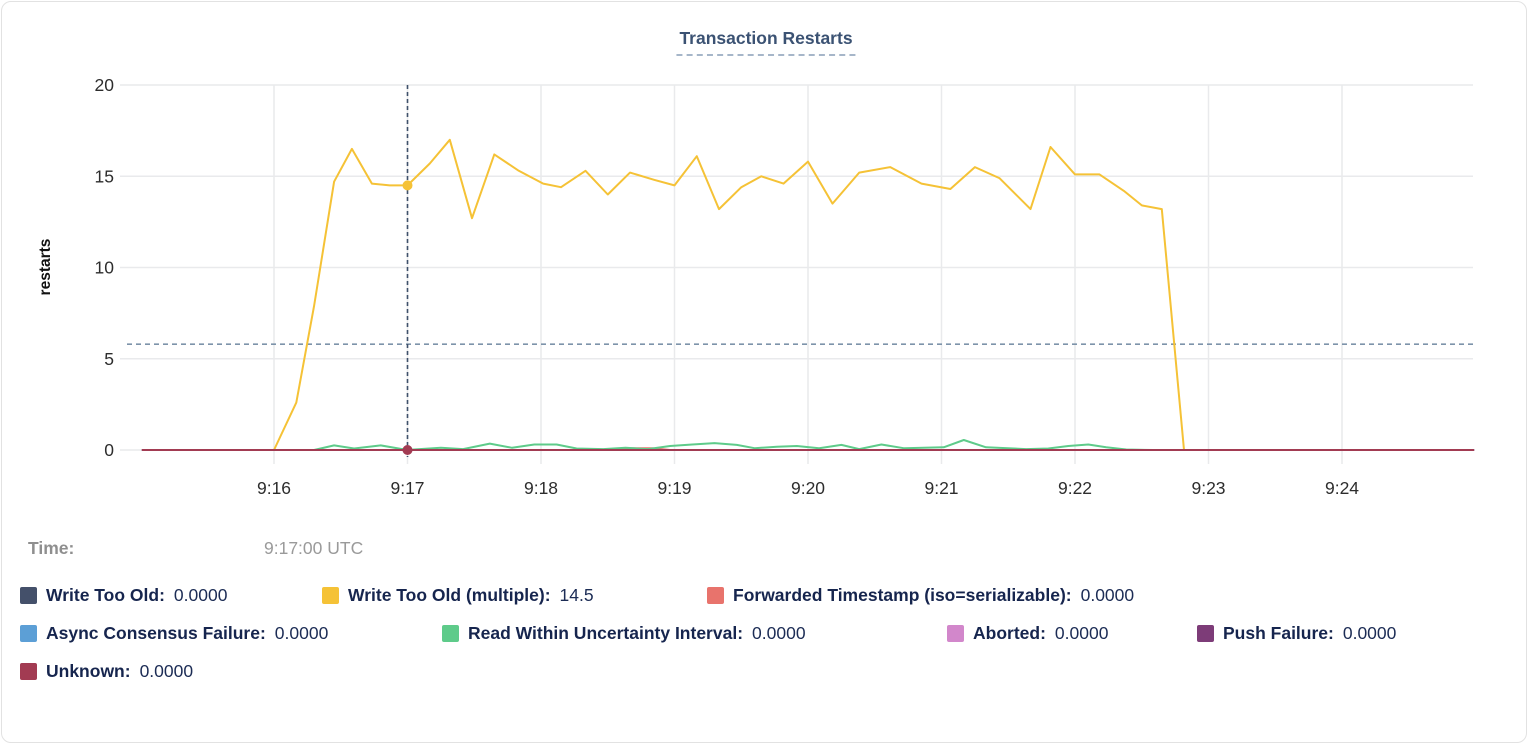  Describe the element at coordinates (1278, 633) in the screenshot. I see `legend-series-label: Push Failure:` at that location.